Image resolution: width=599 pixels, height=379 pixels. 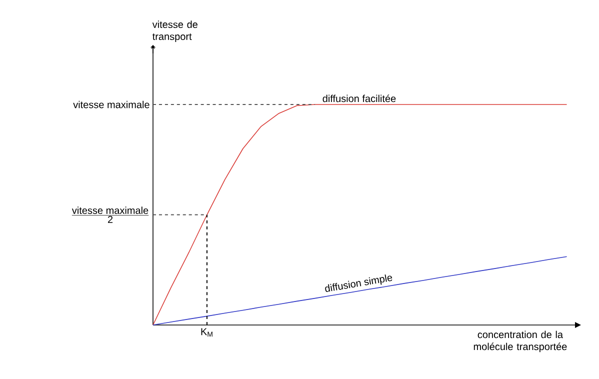 I want to click on x-axis-title: concentration de la molécule transportée, so click(x=520, y=341).